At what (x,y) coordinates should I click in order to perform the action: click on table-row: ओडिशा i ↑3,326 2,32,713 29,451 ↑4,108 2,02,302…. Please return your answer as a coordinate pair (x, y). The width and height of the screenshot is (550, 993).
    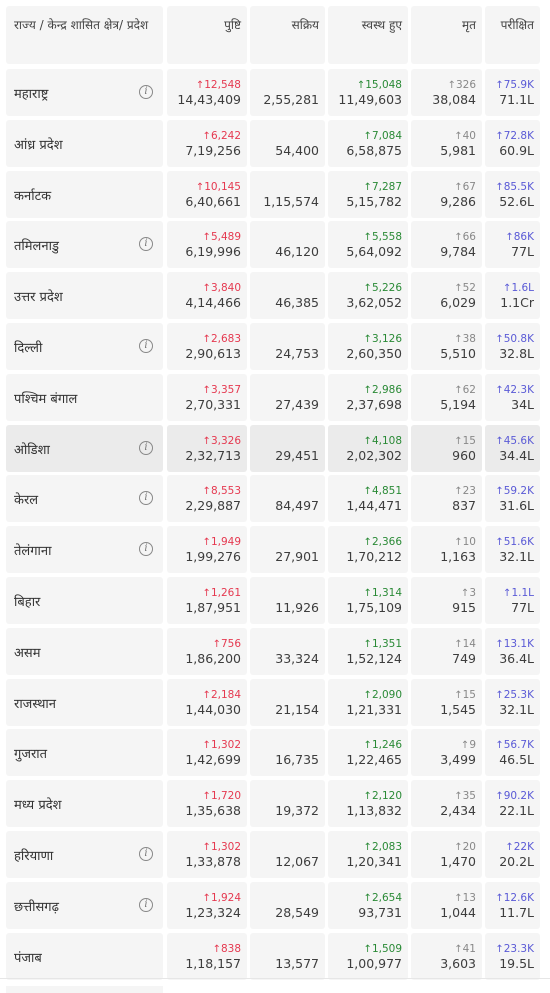
    Looking at the image, I should click on (273, 448).